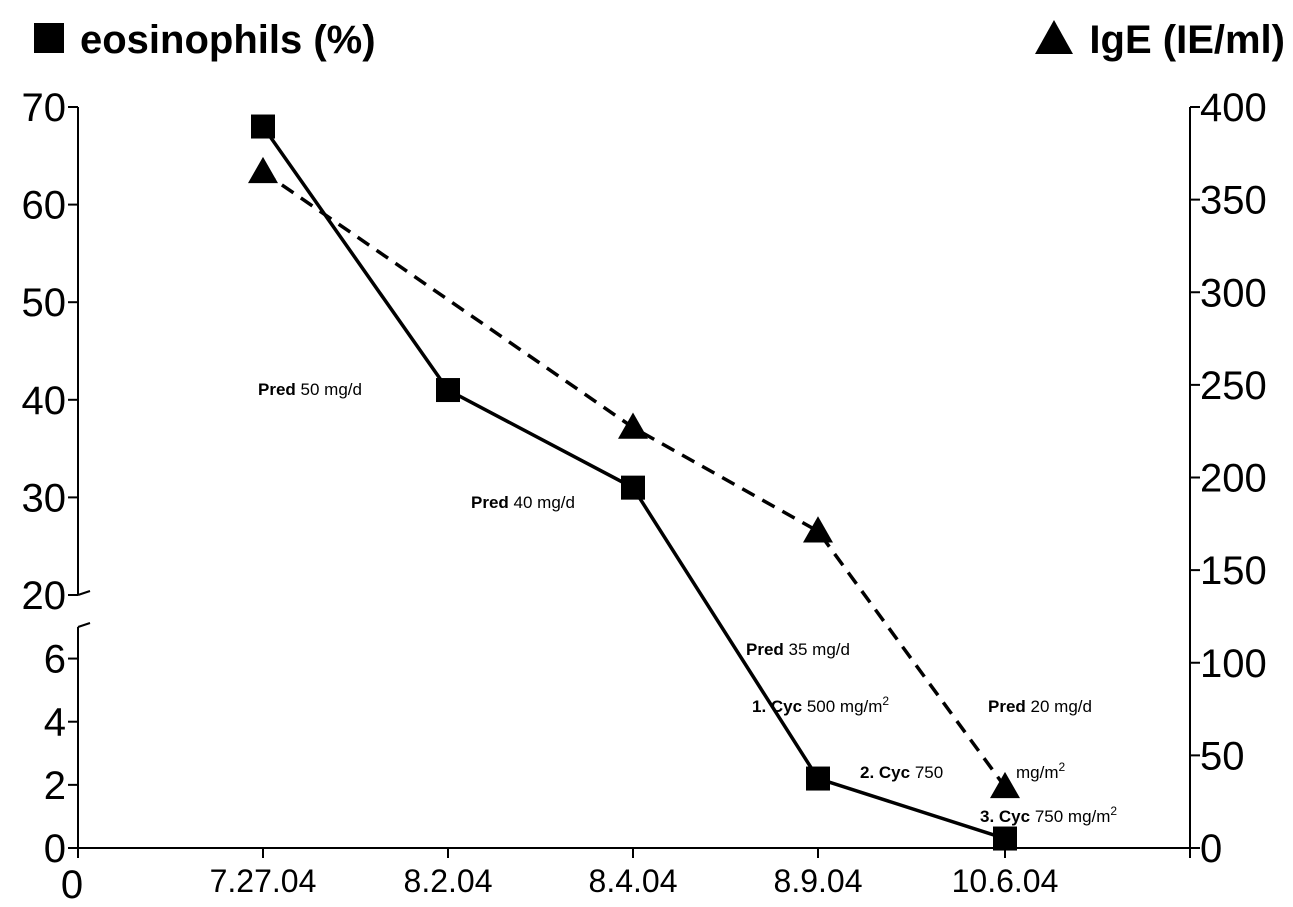  What do you see at coordinates (1070, 816) in the screenshot?
I see `annotation-dose-label: 750 mg/m` at bounding box center [1070, 816].